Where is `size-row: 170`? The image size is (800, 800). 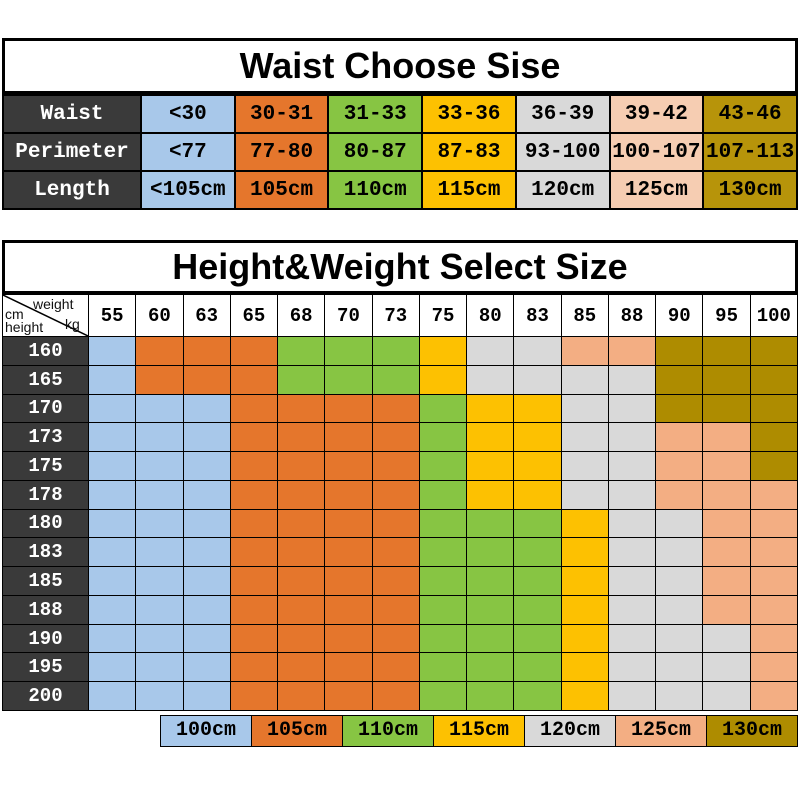
size-row: 170 is located at coordinates (400, 408).